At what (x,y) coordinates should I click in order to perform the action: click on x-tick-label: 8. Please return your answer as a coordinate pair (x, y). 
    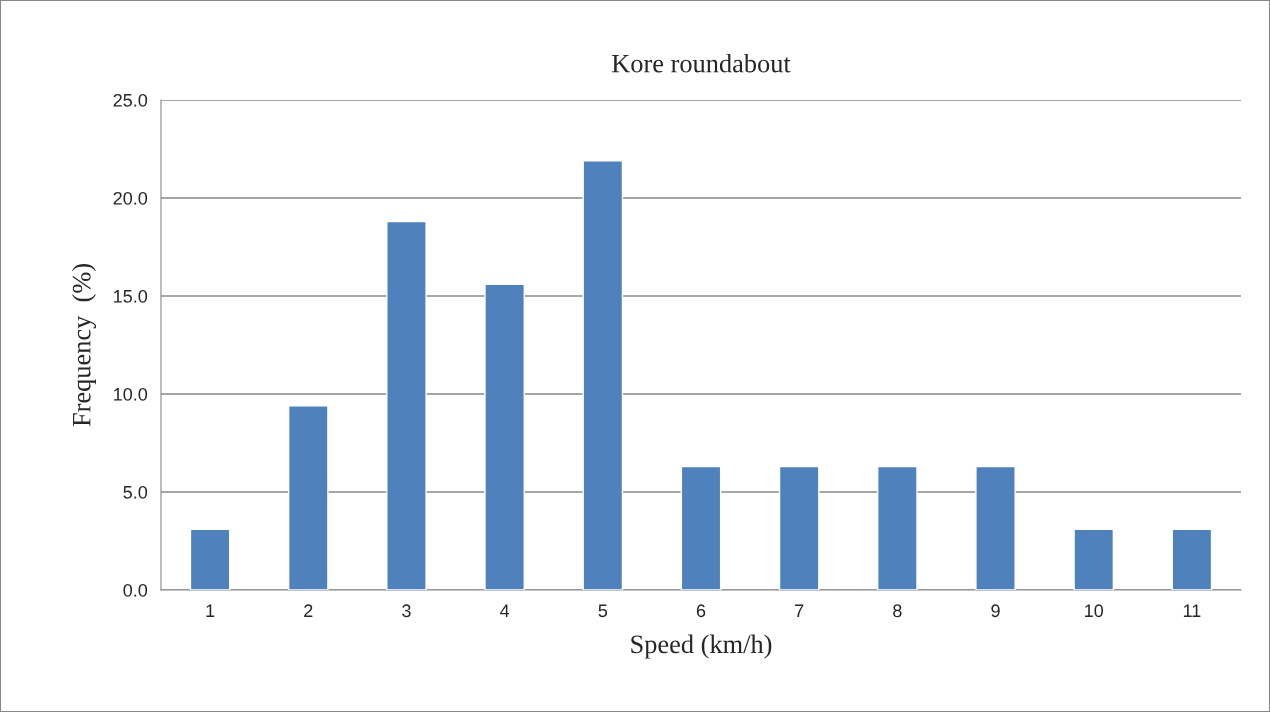
    Looking at the image, I should click on (897, 611).